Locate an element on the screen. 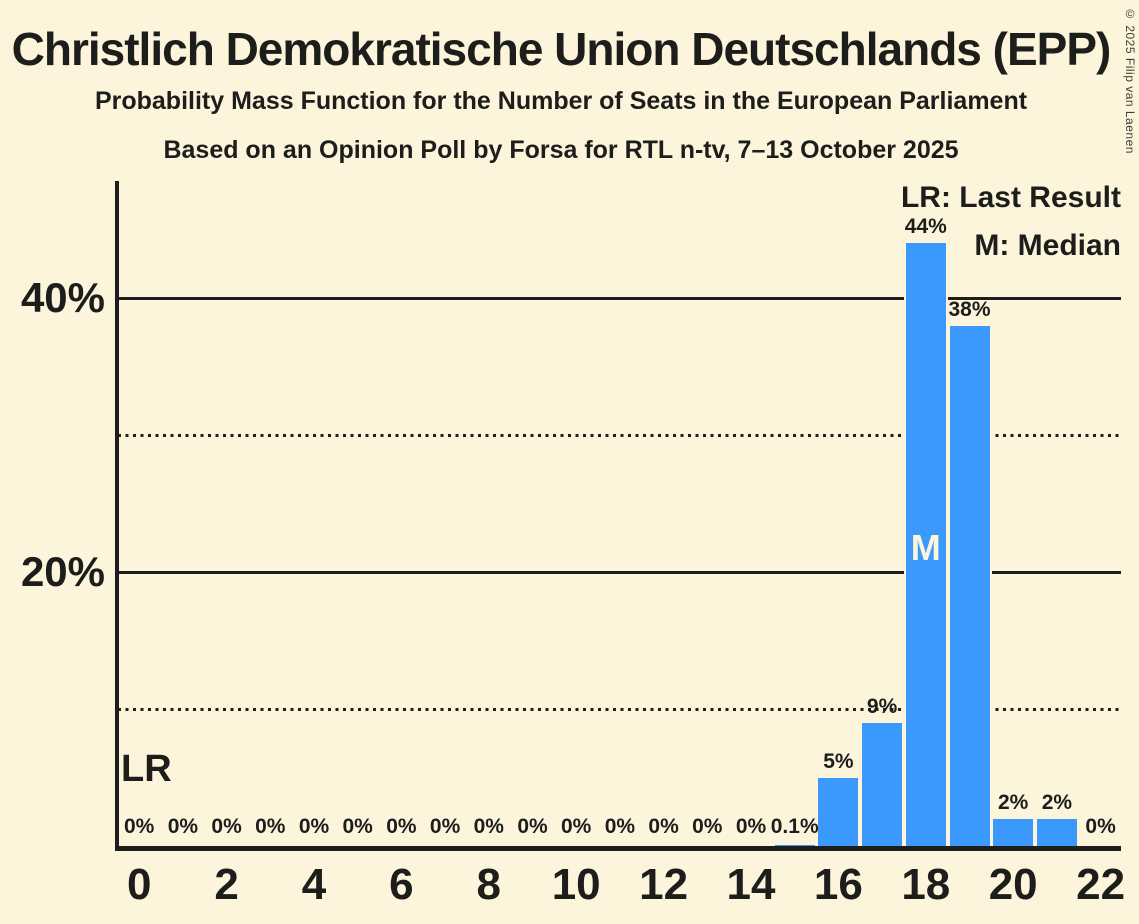 This screenshot has height=924, width=1139. last-result-marker-label: LR is located at coordinates (146, 769).